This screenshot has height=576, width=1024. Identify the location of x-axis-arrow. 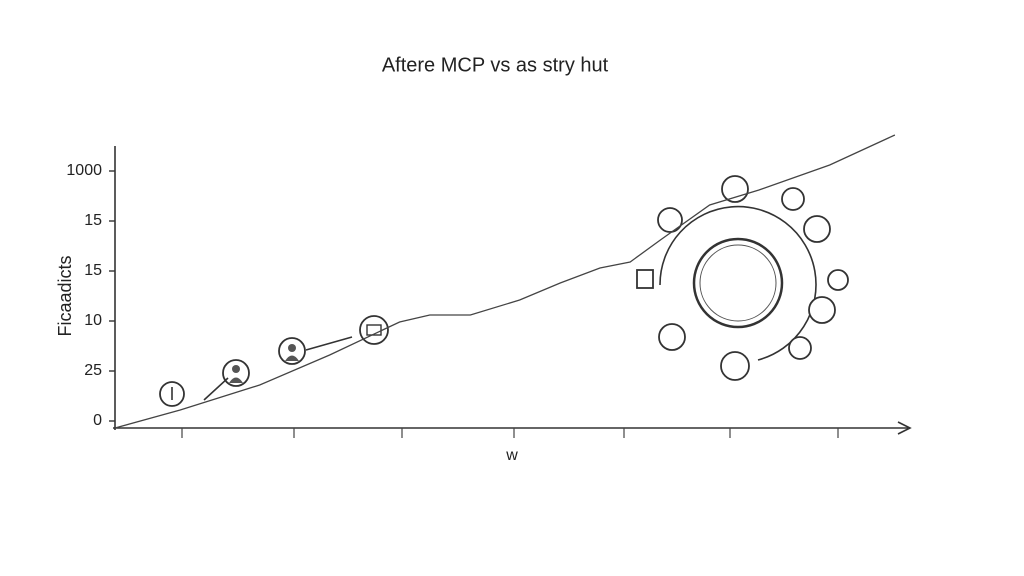
(904, 428).